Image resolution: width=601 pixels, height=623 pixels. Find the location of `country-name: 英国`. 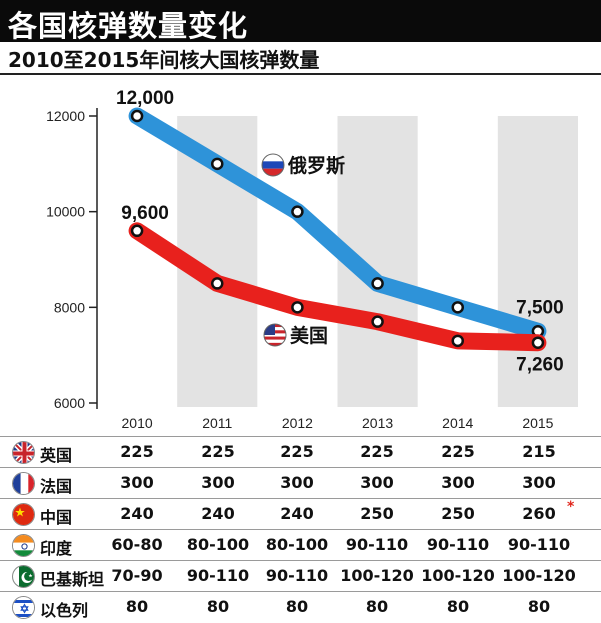

country-name: 英国 is located at coordinates (56, 455).